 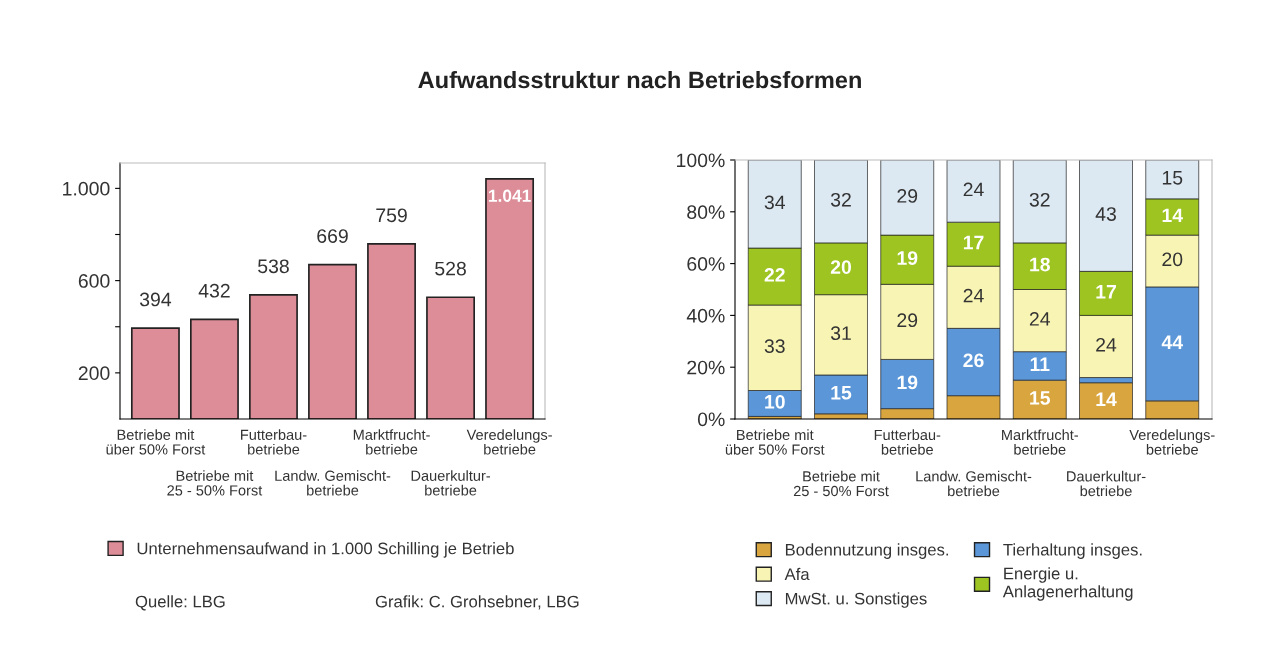 What do you see at coordinates (214, 290) in the screenshot?
I see `data-label: 432` at bounding box center [214, 290].